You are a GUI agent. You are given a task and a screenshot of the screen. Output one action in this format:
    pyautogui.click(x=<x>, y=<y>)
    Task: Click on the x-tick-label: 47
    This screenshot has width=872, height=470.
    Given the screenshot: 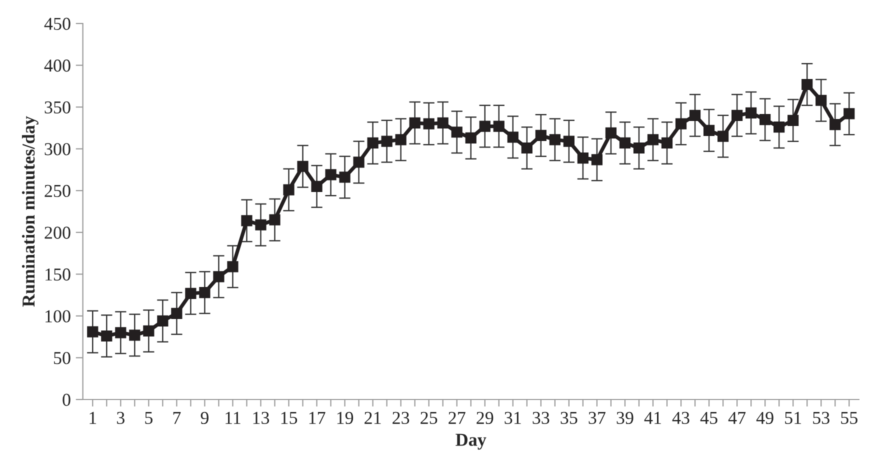 What is the action you would take?
    pyautogui.click(x=737, y=418)
    